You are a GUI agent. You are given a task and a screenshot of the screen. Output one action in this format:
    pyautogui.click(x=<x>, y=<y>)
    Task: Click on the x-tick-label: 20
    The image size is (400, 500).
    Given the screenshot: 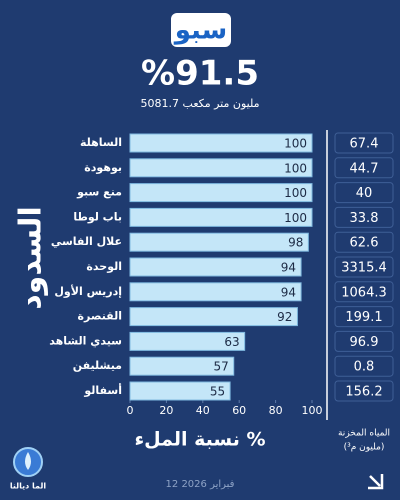 What is the action you would take?
    pyautogui.click(x=166, y=410)
    